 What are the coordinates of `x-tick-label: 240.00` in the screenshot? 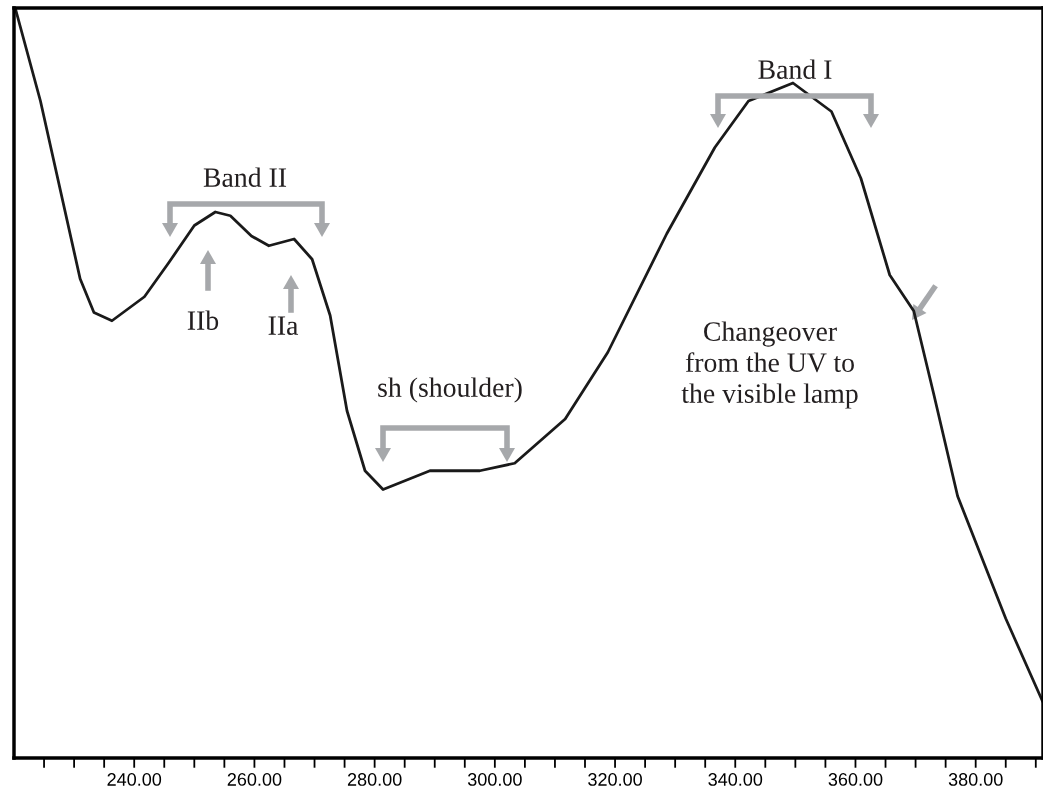 It's located at (134, 779).